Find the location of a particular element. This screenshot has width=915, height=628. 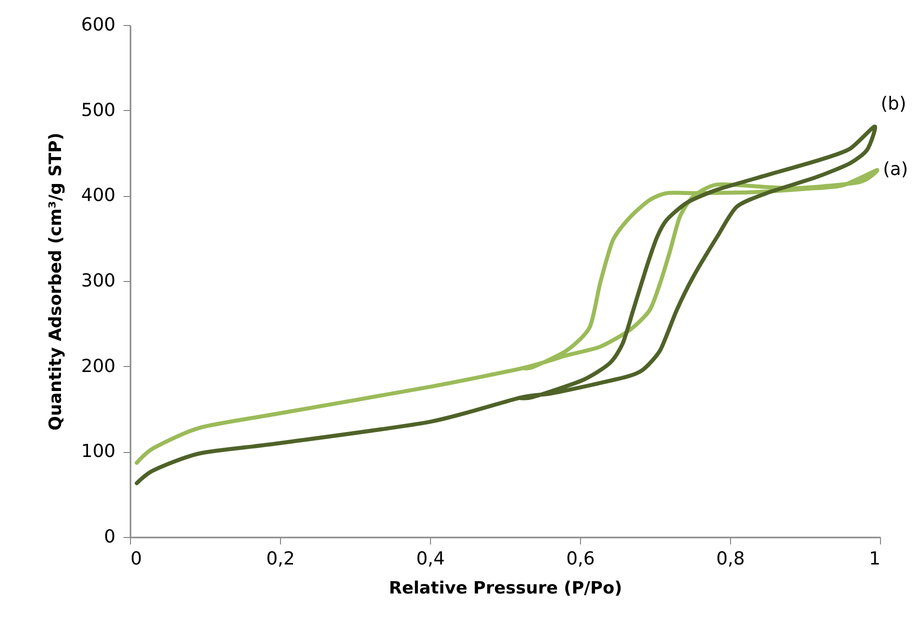

y-tick-label: 100 is located at coordinates (98, 451).